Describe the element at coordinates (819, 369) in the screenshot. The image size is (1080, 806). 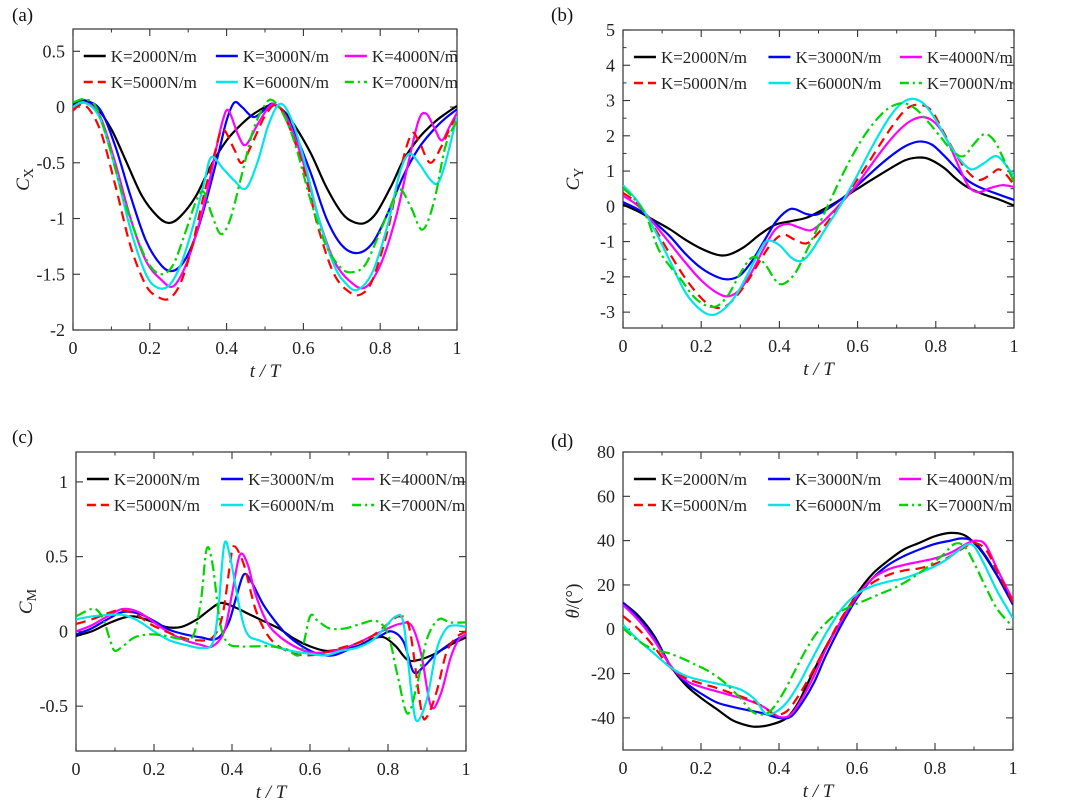
I see `x-axis-label-b: t / T` at that location.